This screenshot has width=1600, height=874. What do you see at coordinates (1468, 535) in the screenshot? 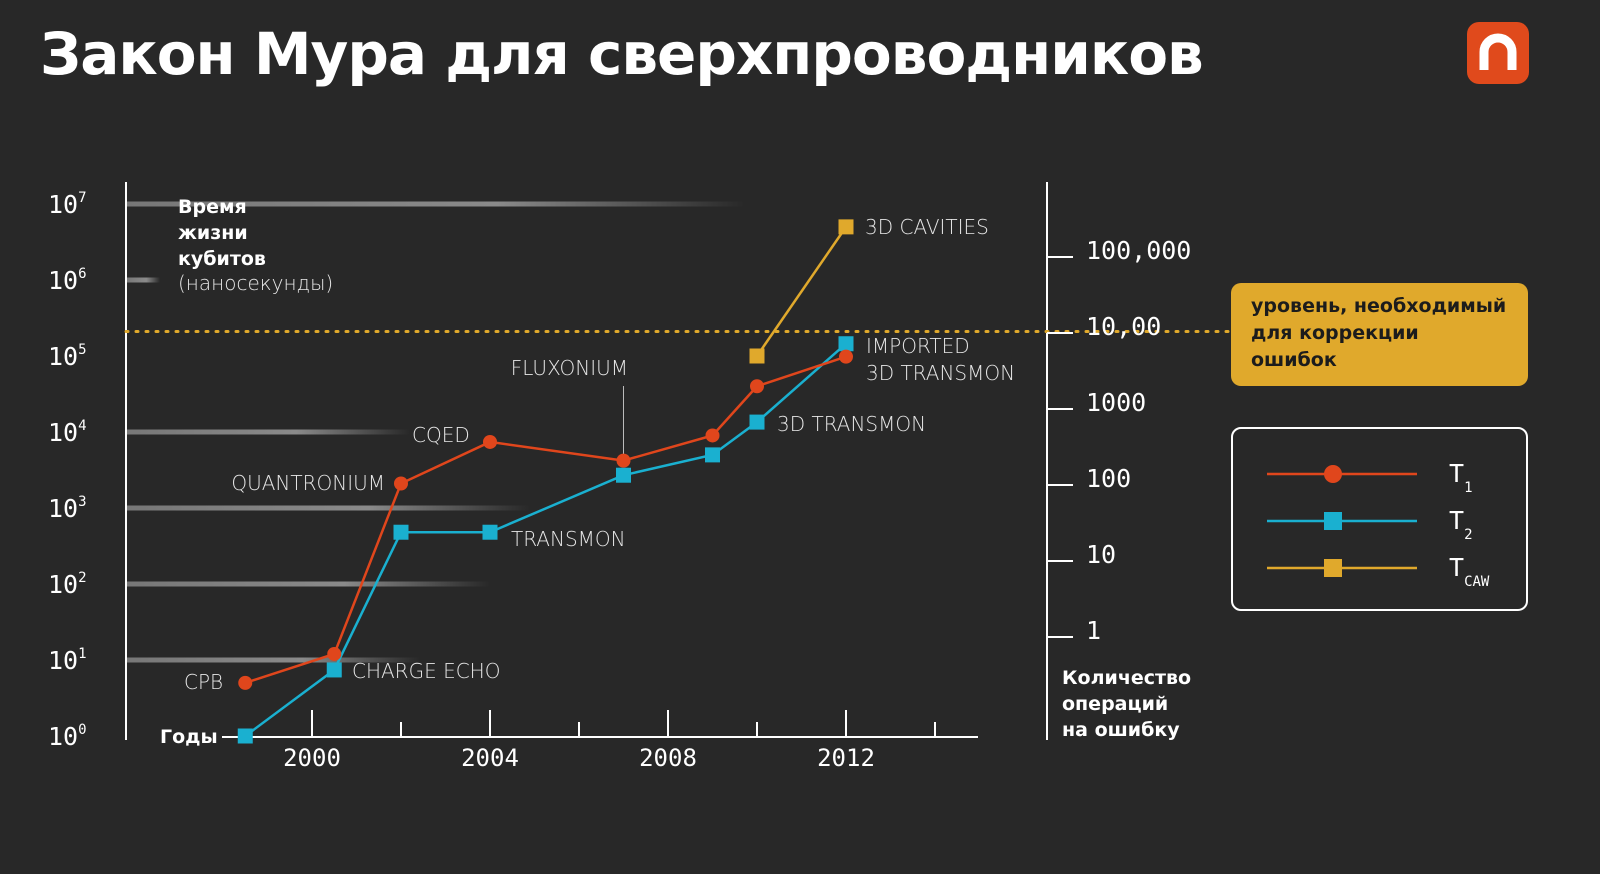
I see `legend-label-sub: 2` at bounding box center [1468, 535].